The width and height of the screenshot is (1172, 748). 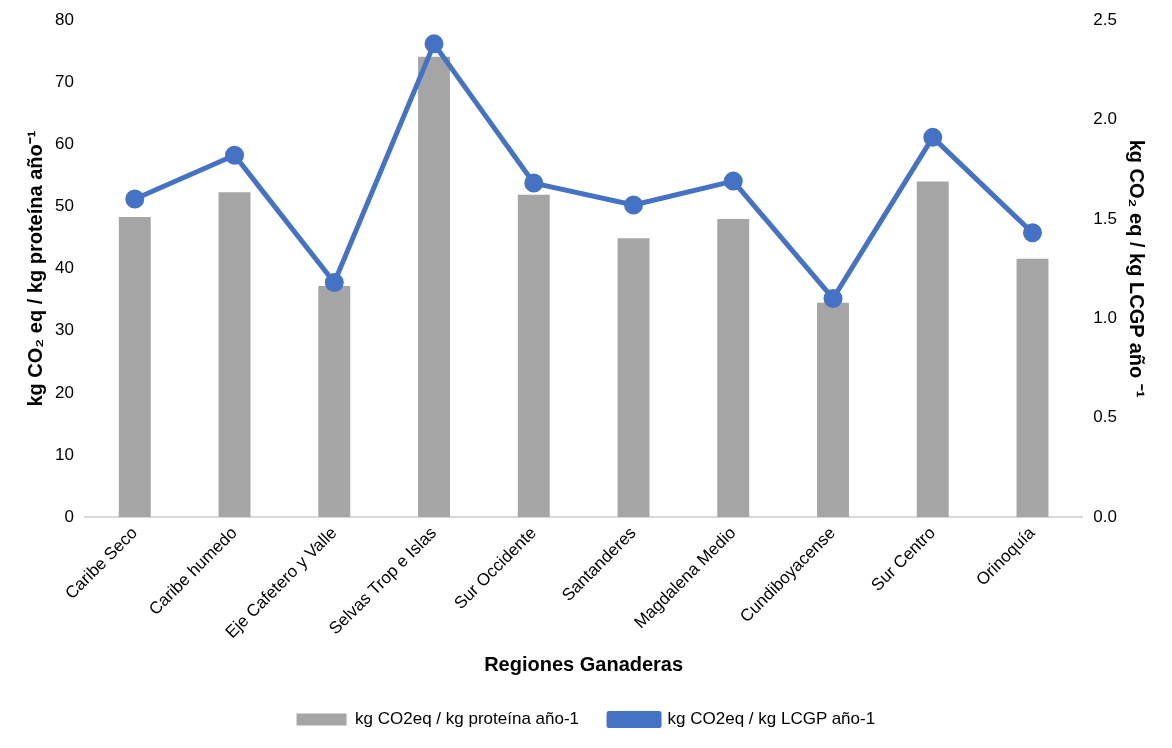 I want to click on y-tick-label: 30, so click(x=64, y=330).